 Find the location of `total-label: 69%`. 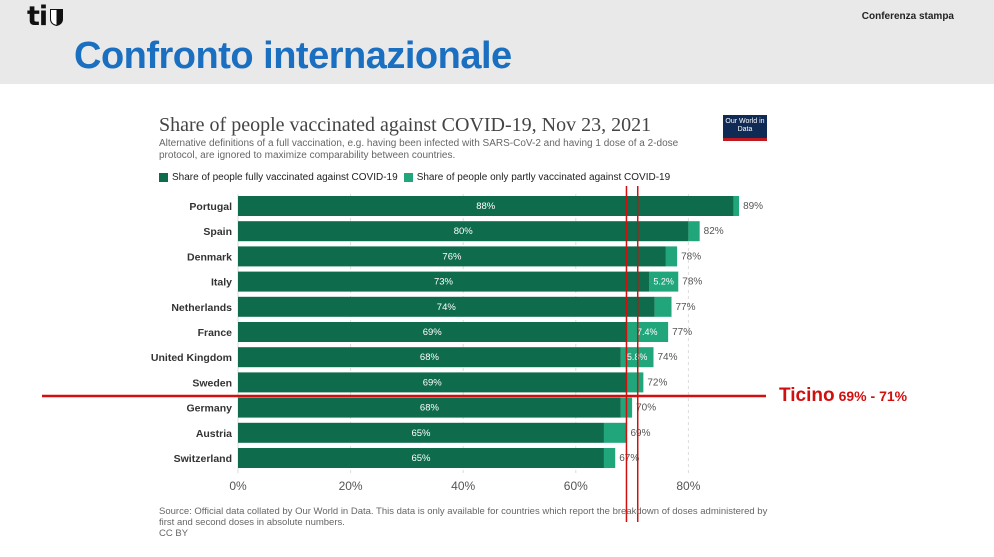

total-label: 69% is located at coordinates (640, 433).